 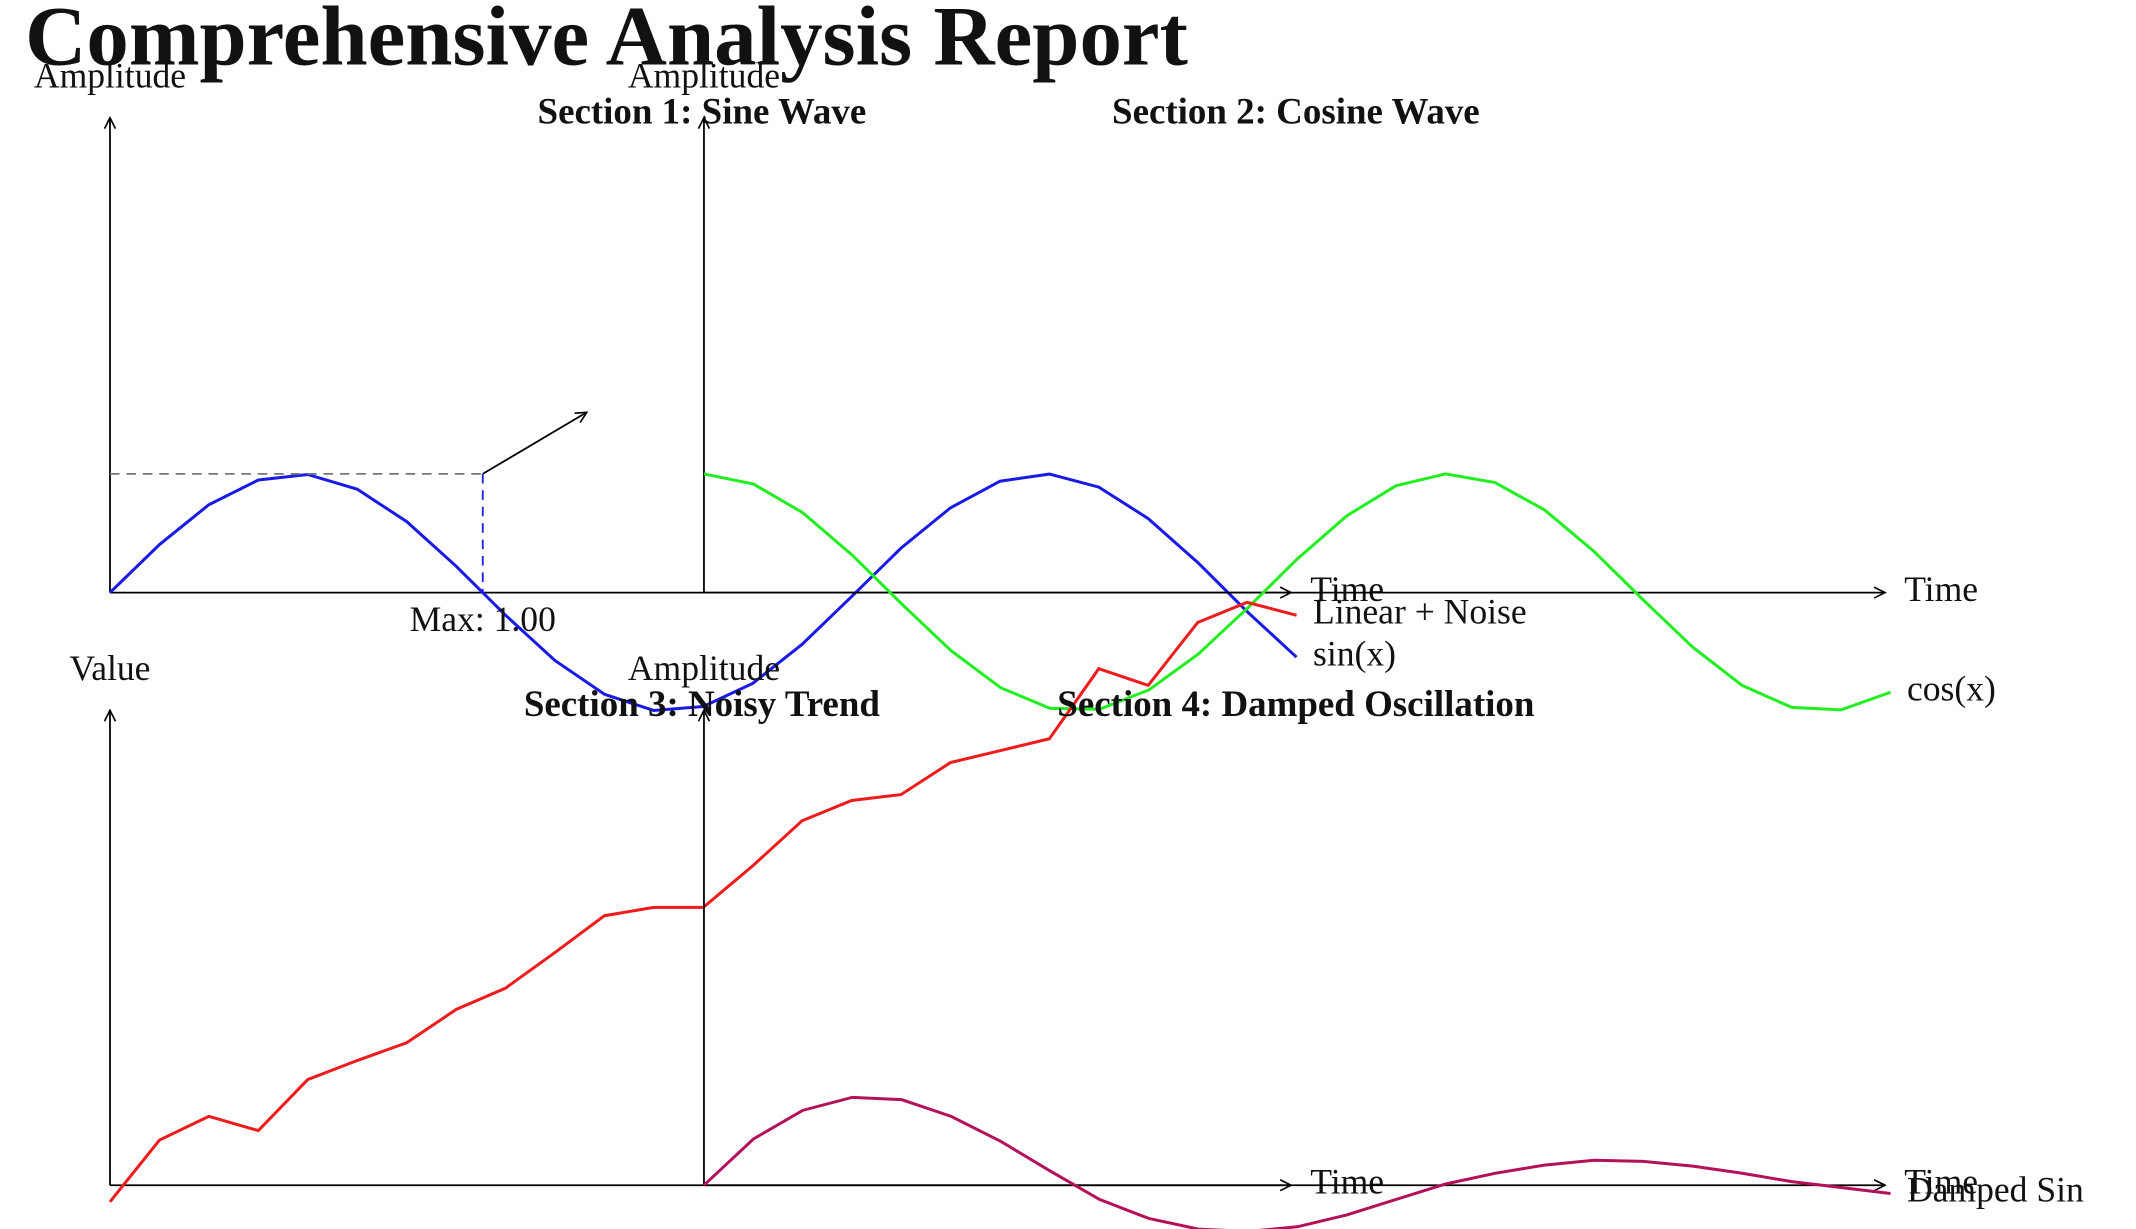 What do you see at coordinates (1296, 110) in the screenshot?
I see `section-title: Section 2: Cosine Wave` at bounding box center [1296, 110].